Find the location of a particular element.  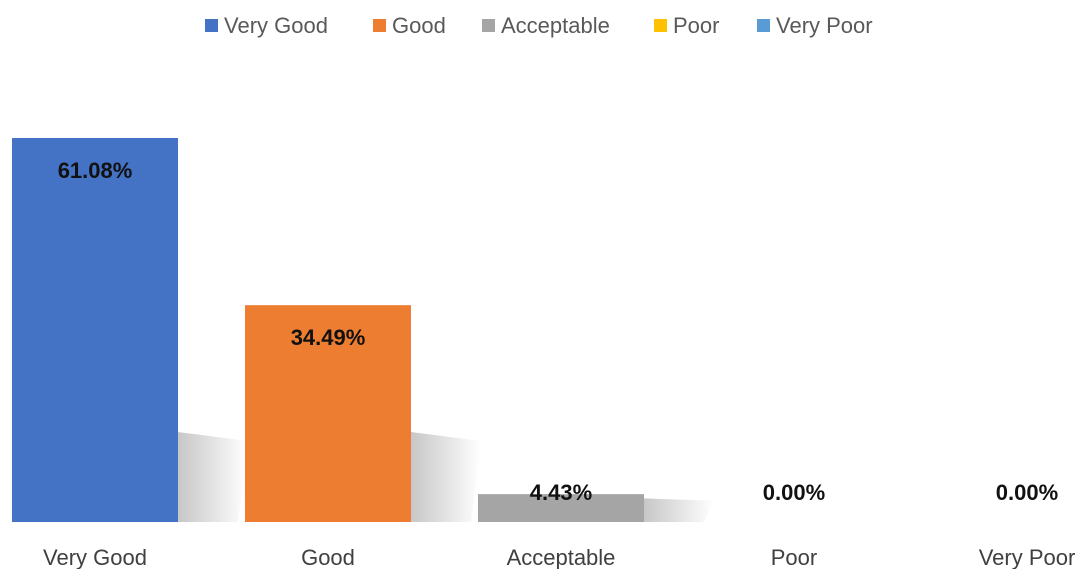

legend-label-very-good: Very Good is located at coordinates (276, 25).